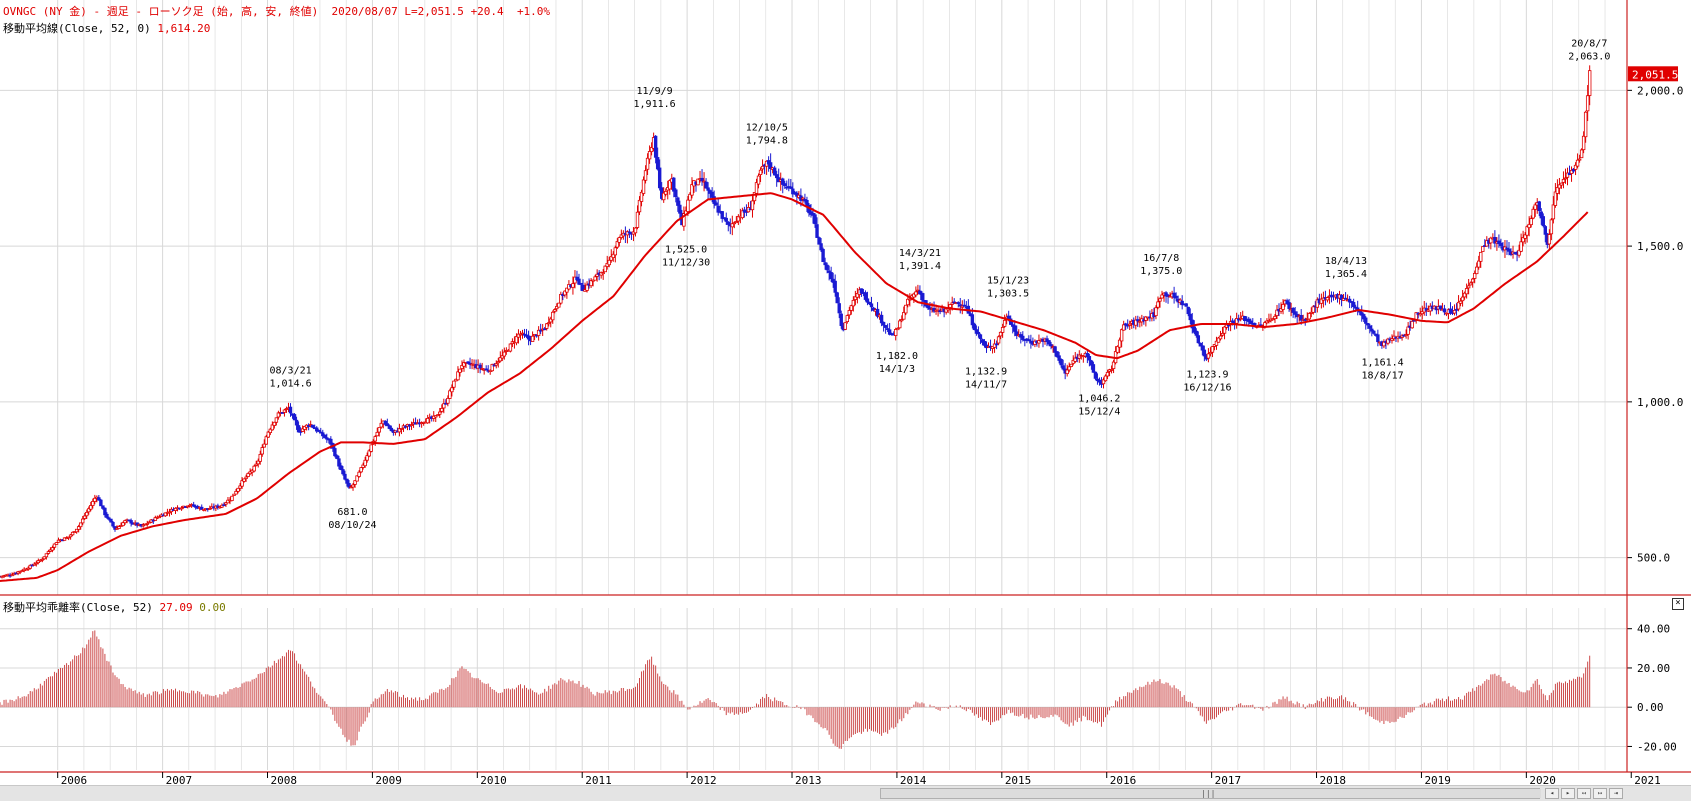 The height and width of the screenshot is (803, 1691). What do you see at coordinates (845, 793) in the screenshot?
I see `scroll-bar: ||| ◂ ▸ ↤ ↦ ⇥` at bounding box center [845, 793].